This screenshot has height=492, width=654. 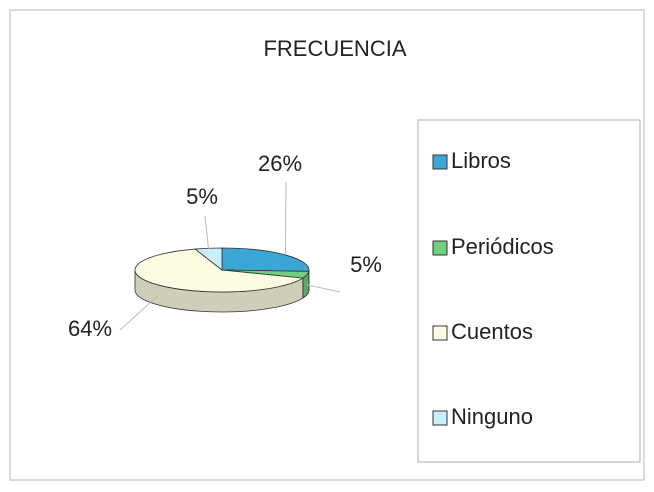 I want to click on legend-label: Cuentos, so click(x=492, y=331).